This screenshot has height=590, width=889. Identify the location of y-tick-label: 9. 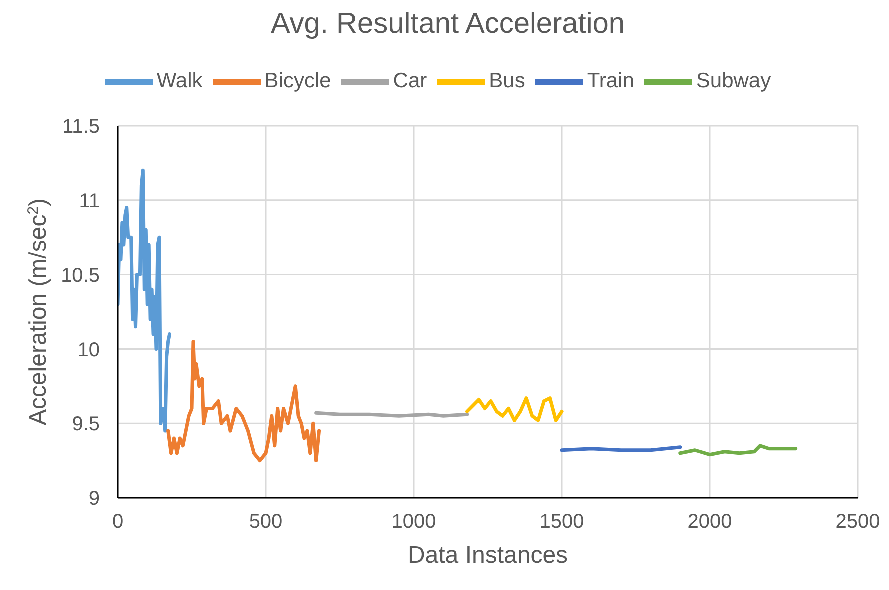
(94, 499).